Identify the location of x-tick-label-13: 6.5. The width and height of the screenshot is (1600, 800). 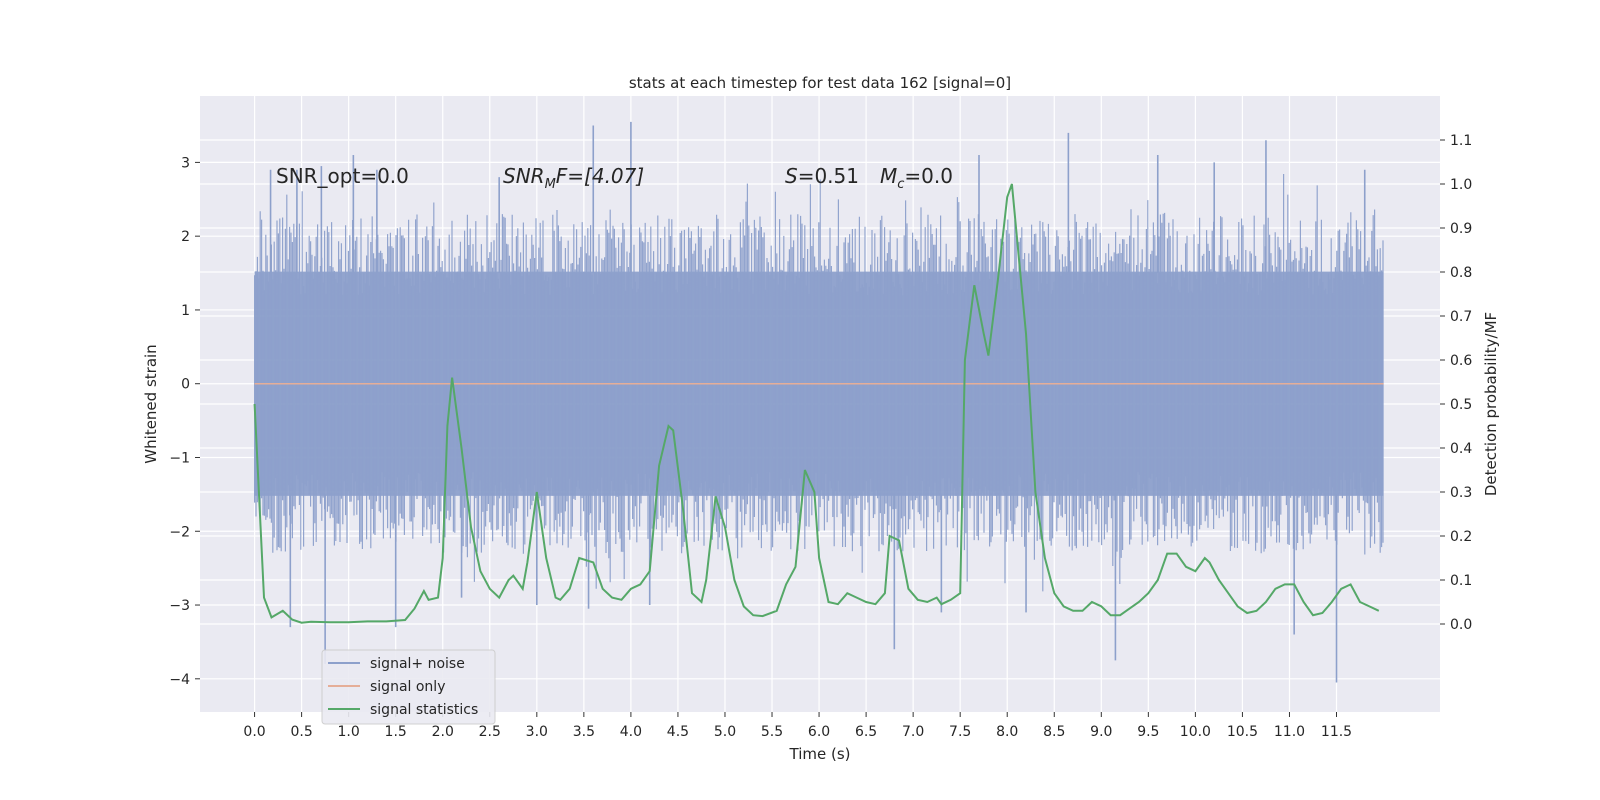
(866, 732).